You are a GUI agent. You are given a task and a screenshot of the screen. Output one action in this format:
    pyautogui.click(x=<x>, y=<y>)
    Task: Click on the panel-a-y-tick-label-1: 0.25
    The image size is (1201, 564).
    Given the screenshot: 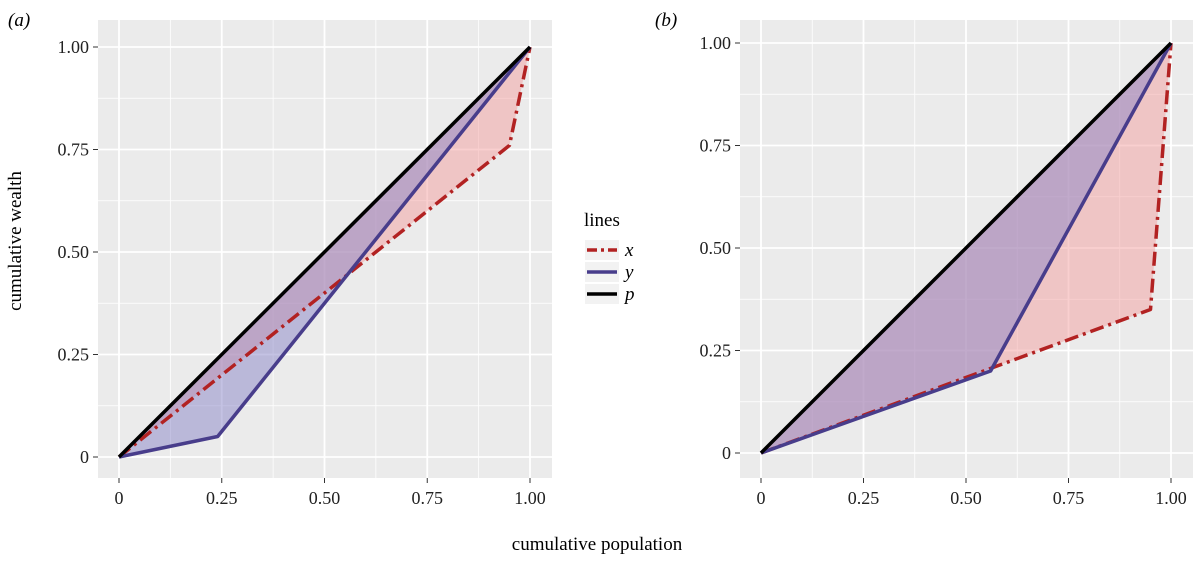 What is the action you would take?
    pyautogui.click(x=74, y=355)
    